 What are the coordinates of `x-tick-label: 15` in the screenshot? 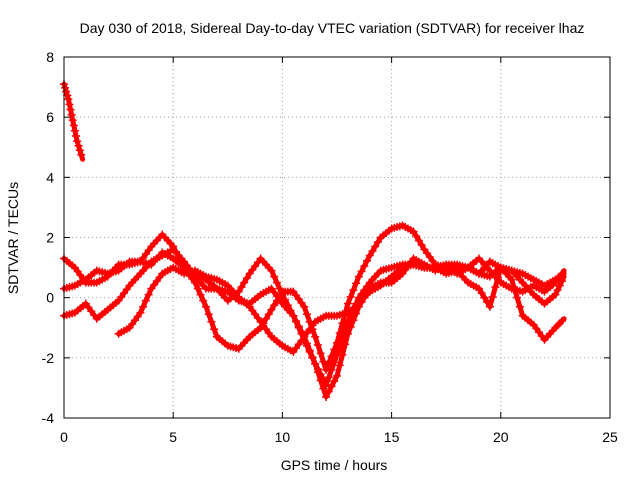 It's located at (392, 437).